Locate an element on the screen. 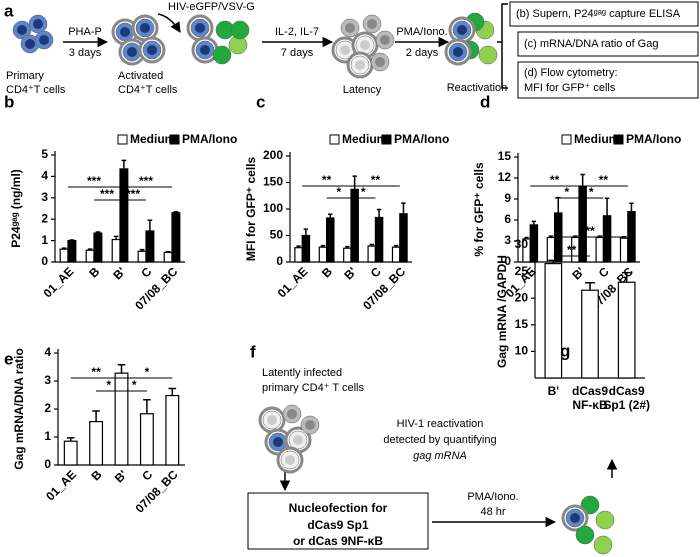  readout-text: HIV-1 reactivation is located at coordinates (440, 424).